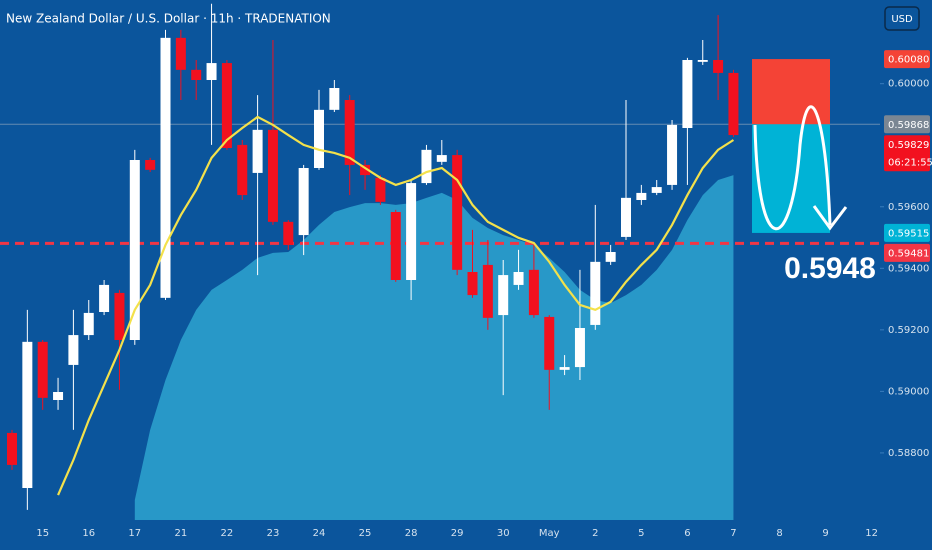  Describe the element at coordinates (595, 533) in the screenshot. I see `x-tick-label: 2` at that location.